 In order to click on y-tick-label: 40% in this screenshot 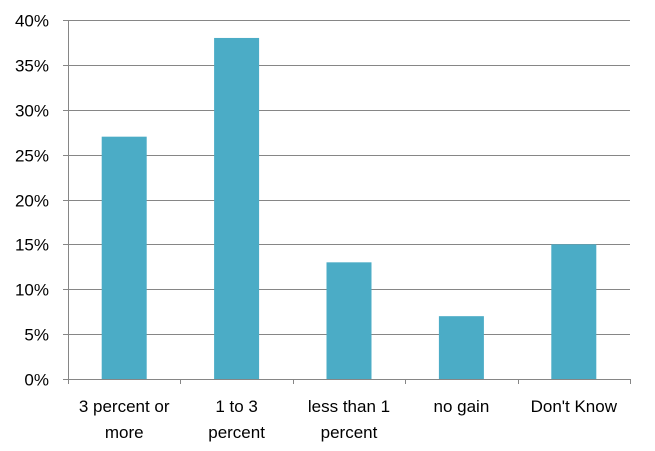, I will do `click(32, 21)`.